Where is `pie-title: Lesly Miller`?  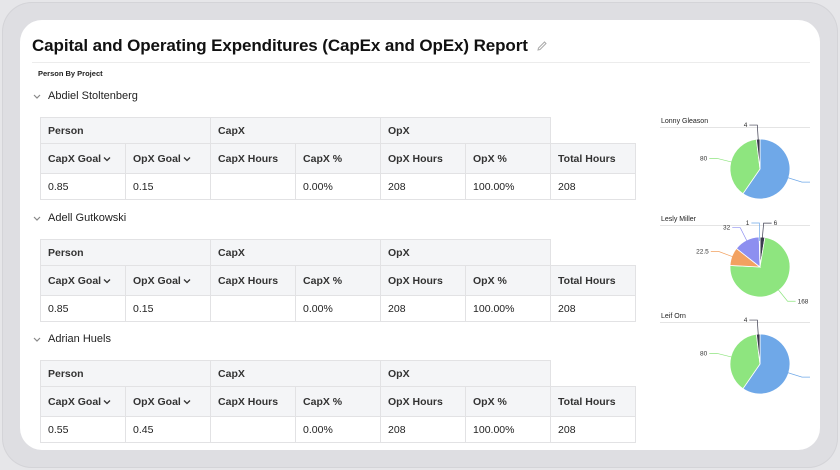 pie-title: Lesly Miller is located at coordinates (679, 219).